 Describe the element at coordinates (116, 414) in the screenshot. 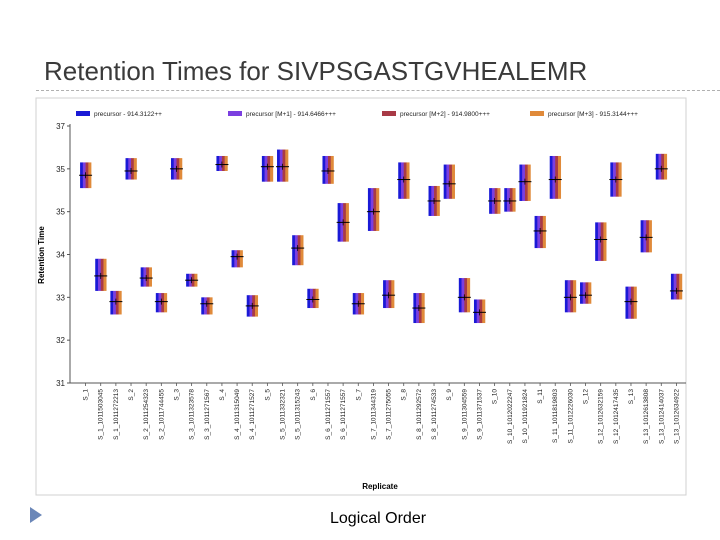

I see `x-tick-label: S_1_1011272213` at that location.